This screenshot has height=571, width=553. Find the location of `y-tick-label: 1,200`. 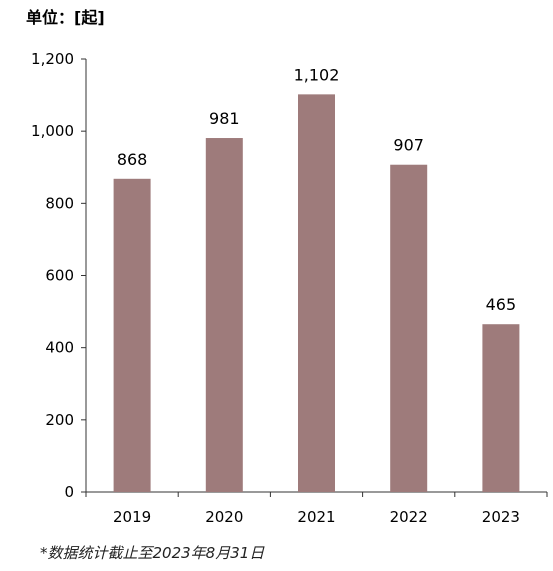

y-tick-label: 1,200 is located at coordinates (52, 59).